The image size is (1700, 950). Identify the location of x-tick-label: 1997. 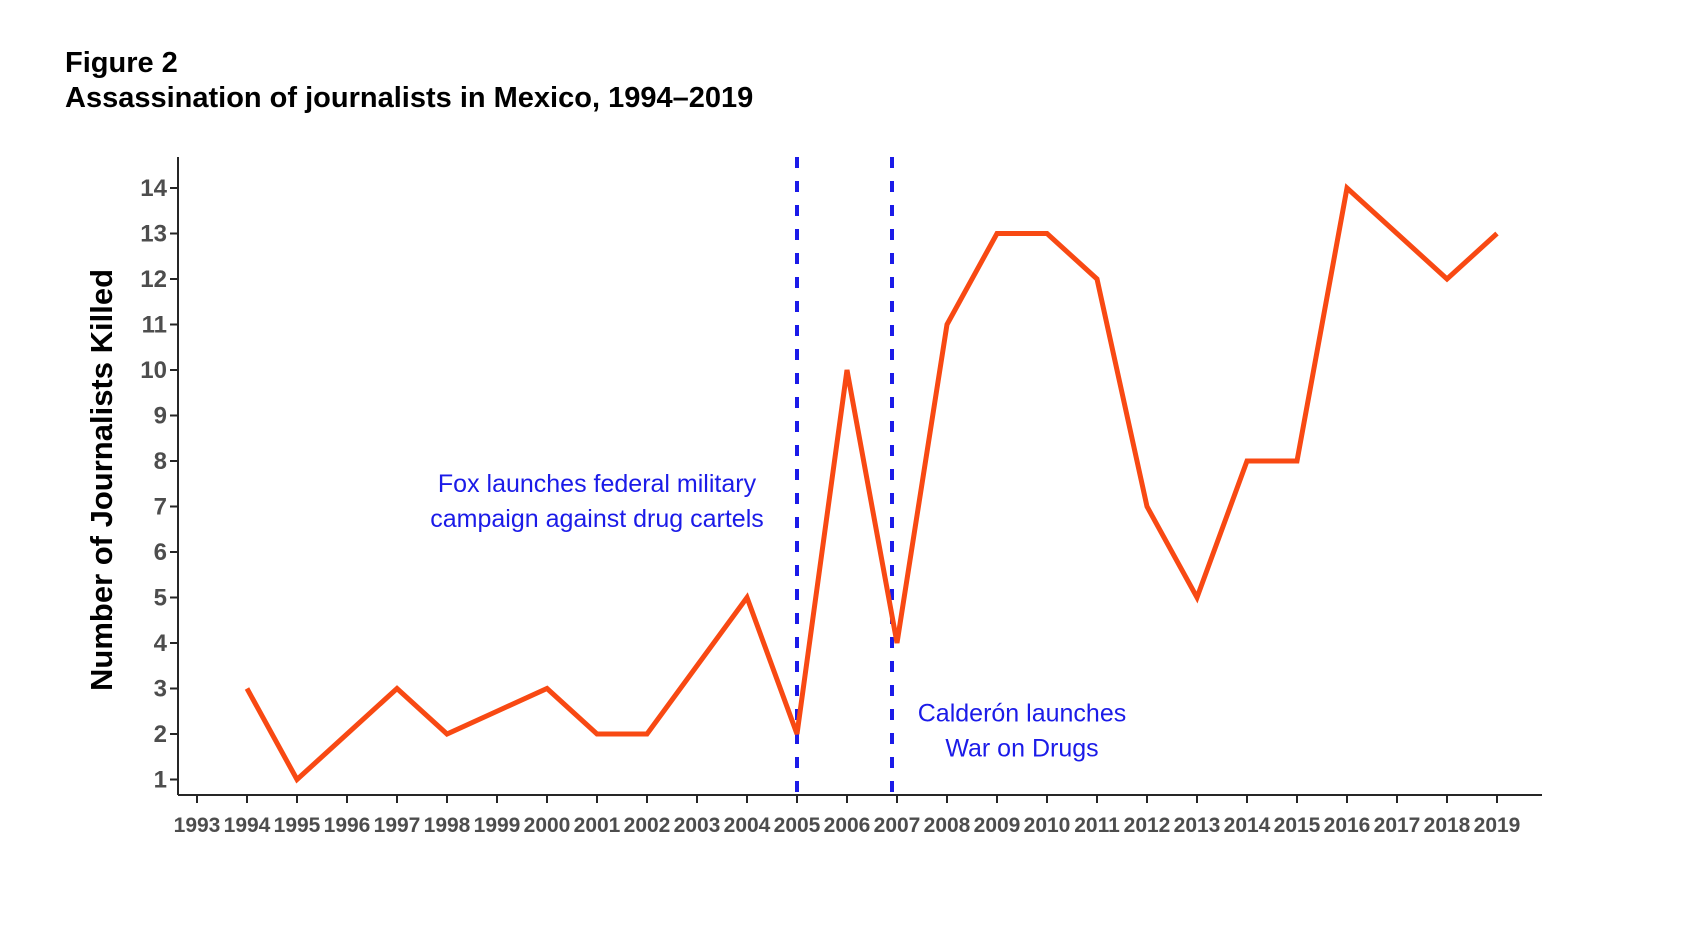
(397, 825).